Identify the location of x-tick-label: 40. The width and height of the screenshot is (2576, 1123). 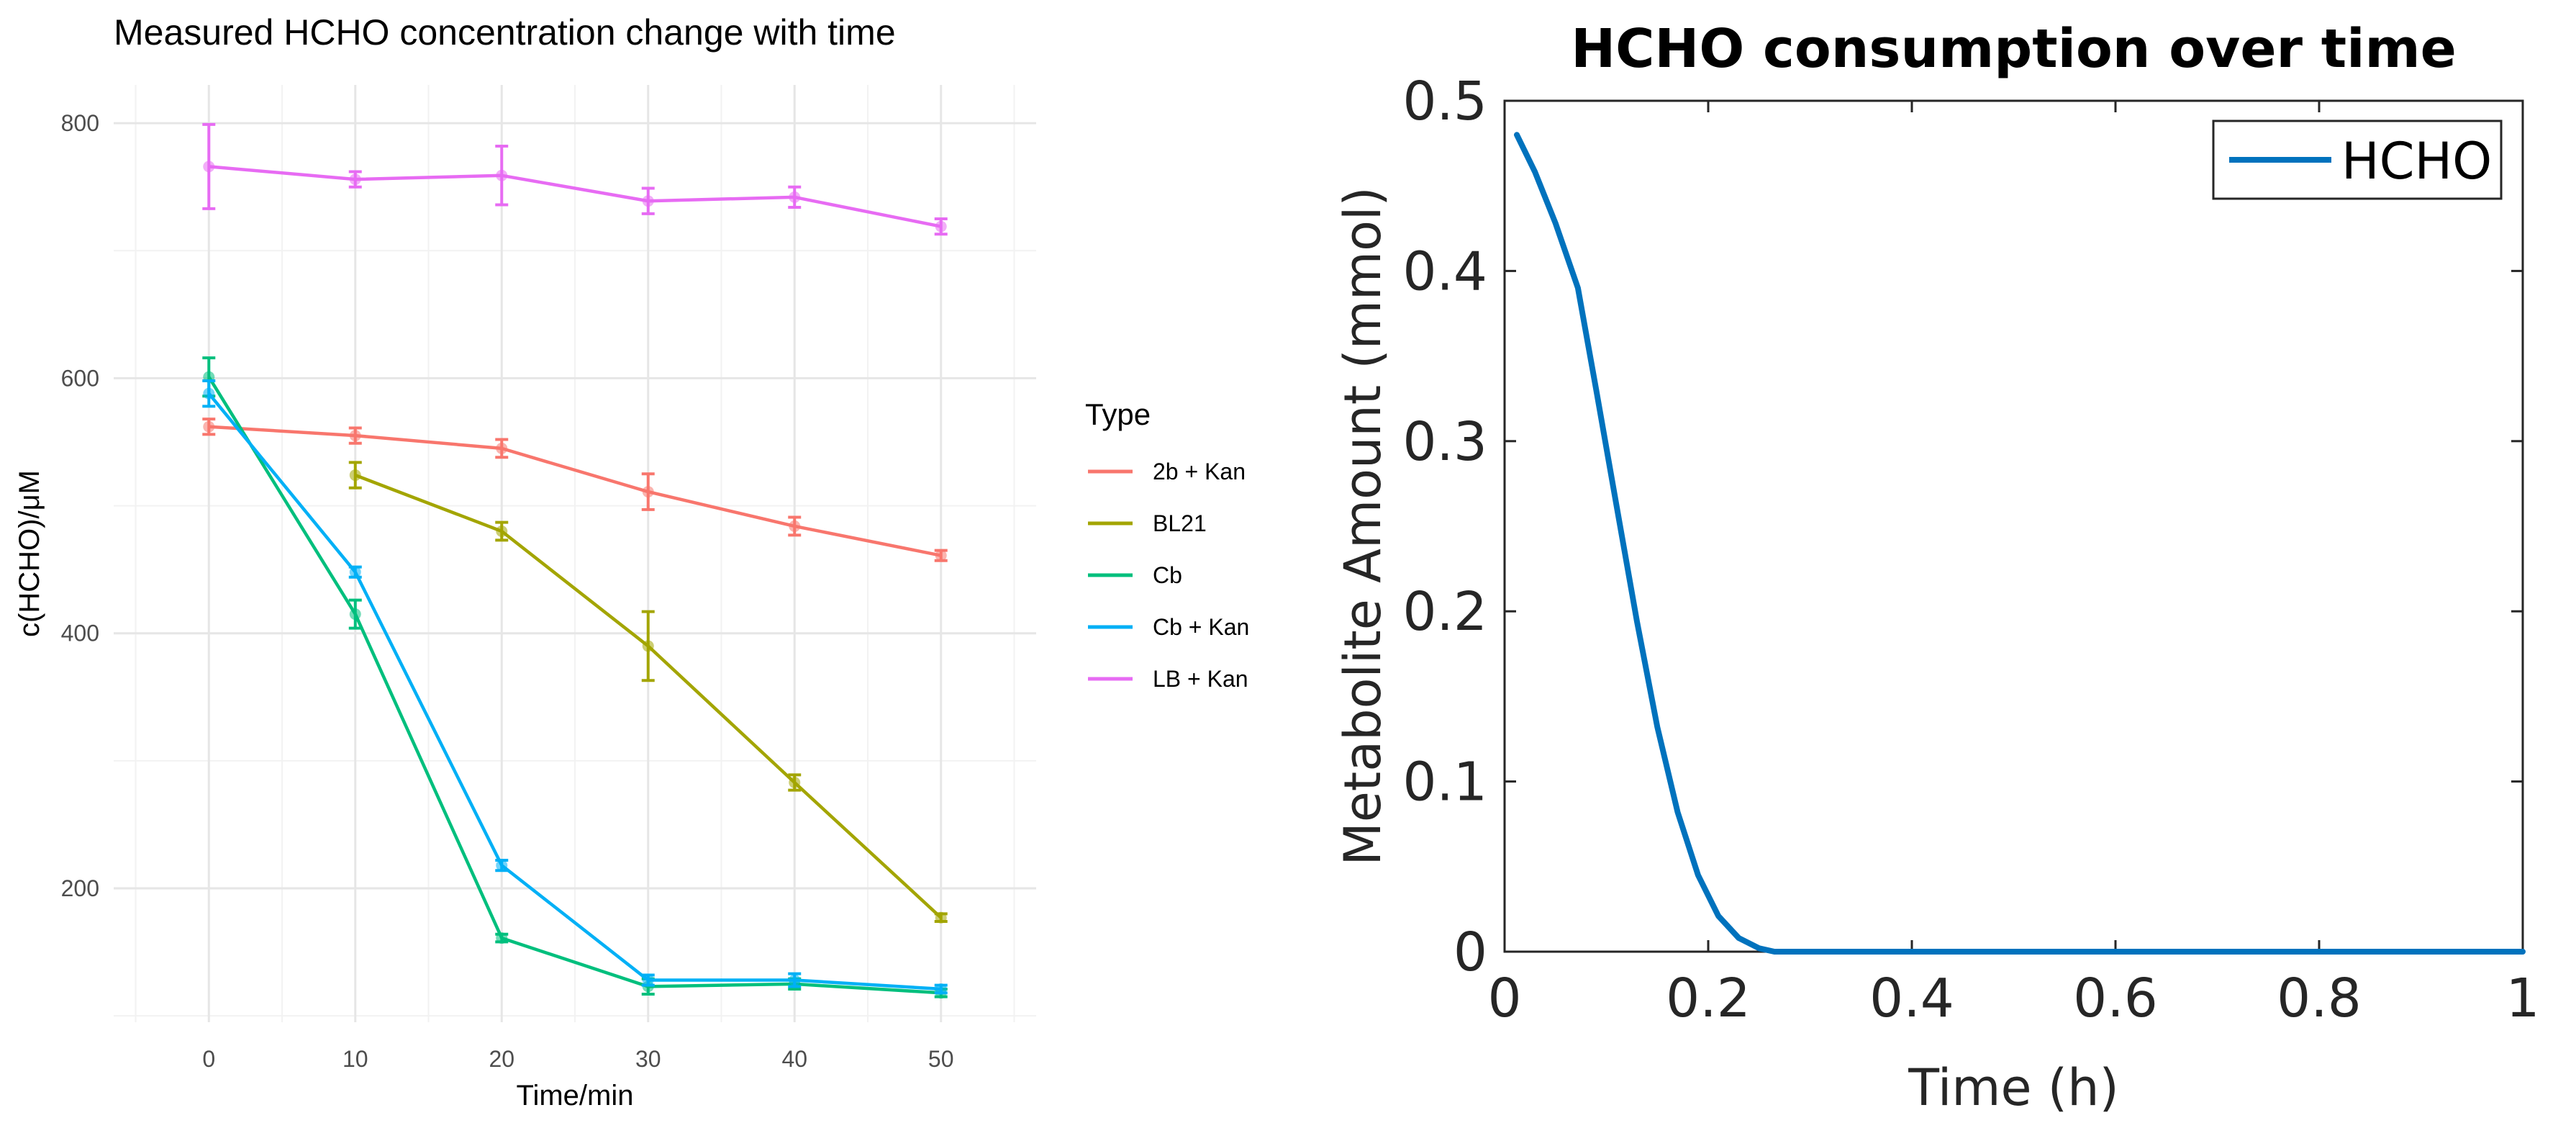
(794, 1059).